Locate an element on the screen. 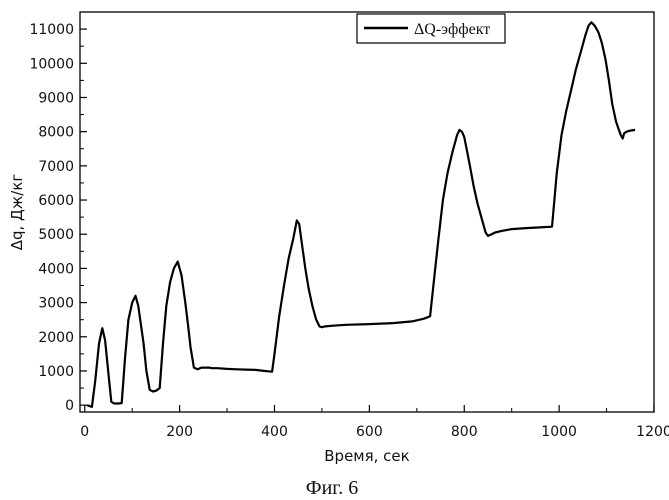 This screenshot has height=500, width=669. figure-caption: Фиг. 6 is located at coordinates (332, 488).